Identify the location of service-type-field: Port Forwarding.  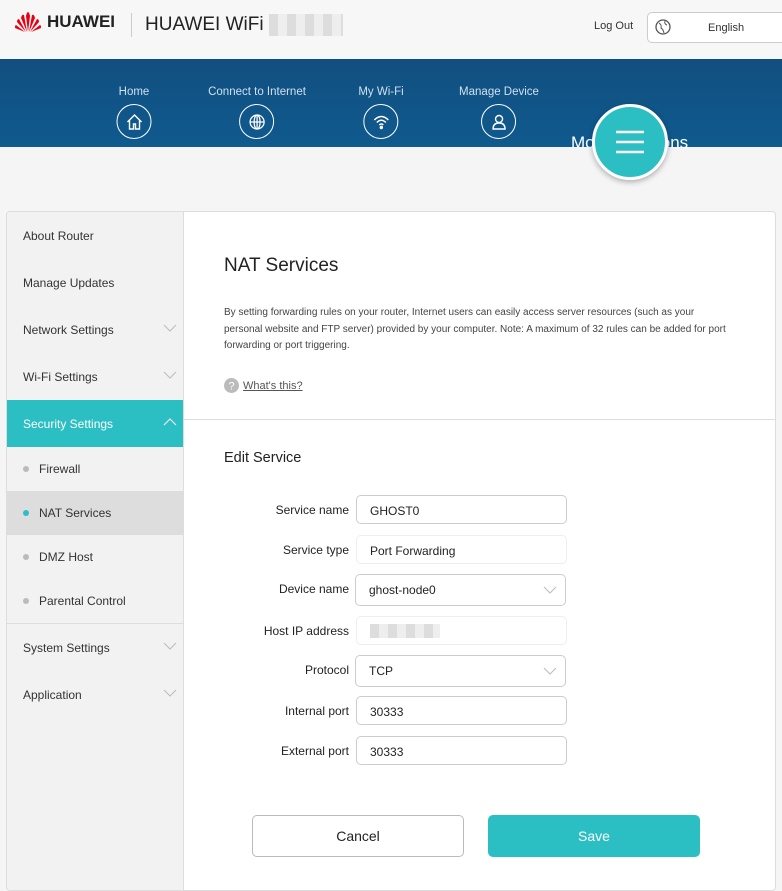
(461, 549).